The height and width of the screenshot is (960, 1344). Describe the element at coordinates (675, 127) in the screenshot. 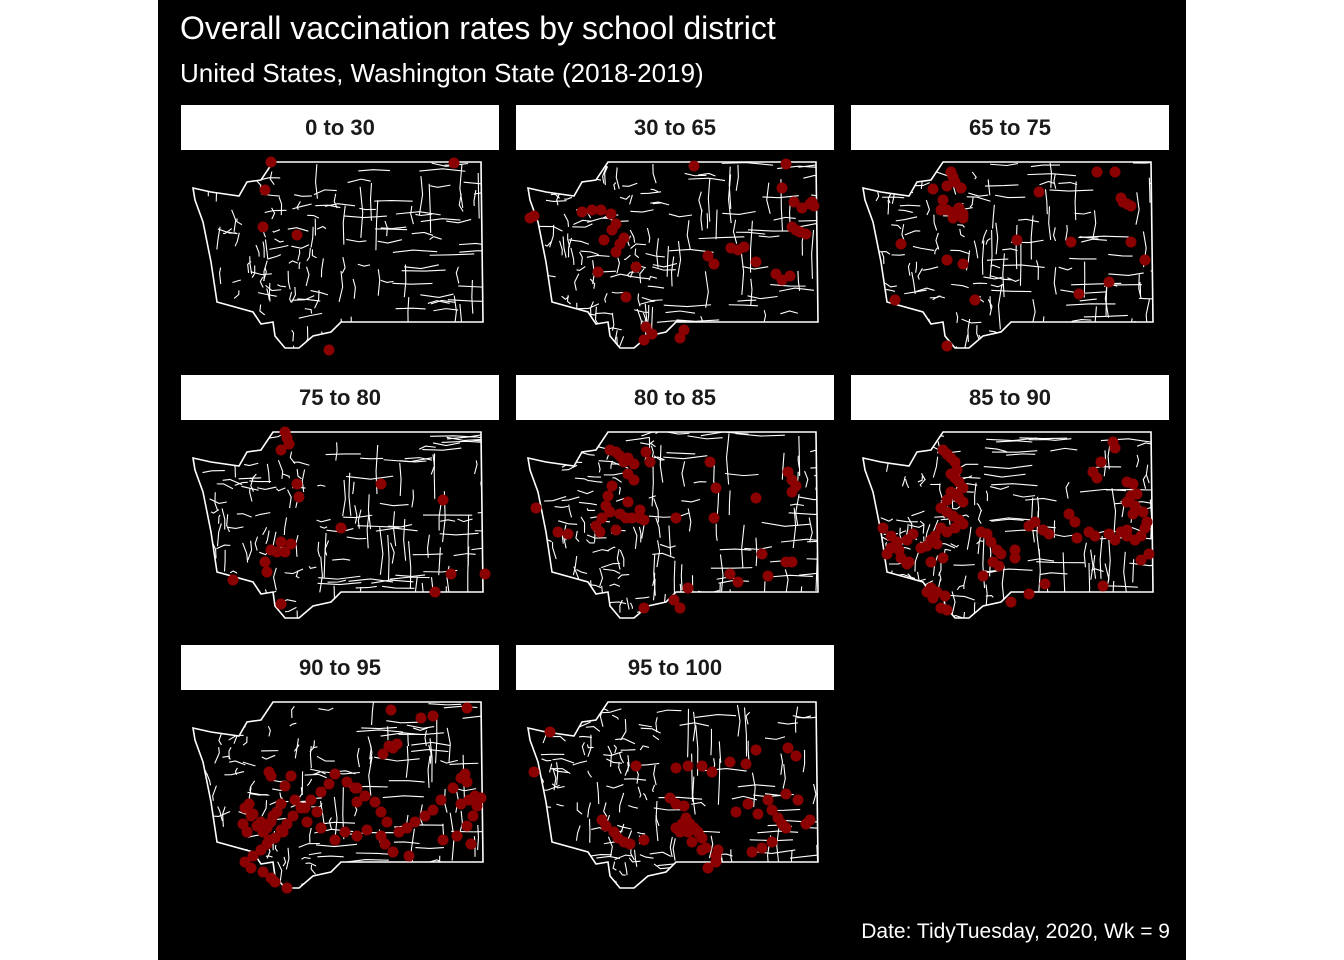

I see `facet-strip-2: 30 to 65` at that location.